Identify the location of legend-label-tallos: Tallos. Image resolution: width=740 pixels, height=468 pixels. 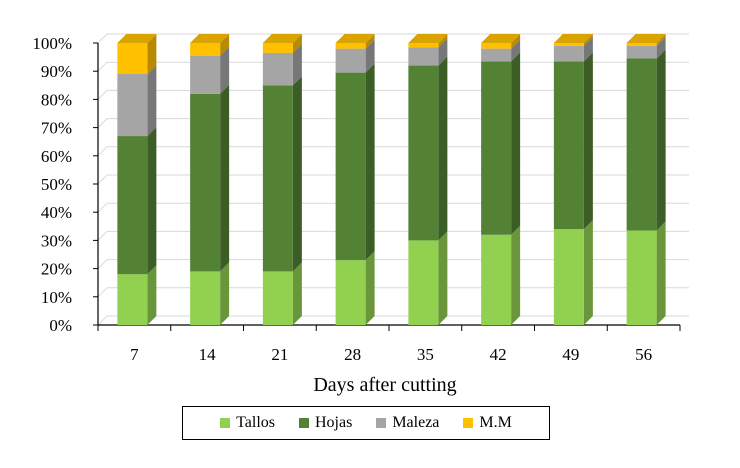
(255, 422).